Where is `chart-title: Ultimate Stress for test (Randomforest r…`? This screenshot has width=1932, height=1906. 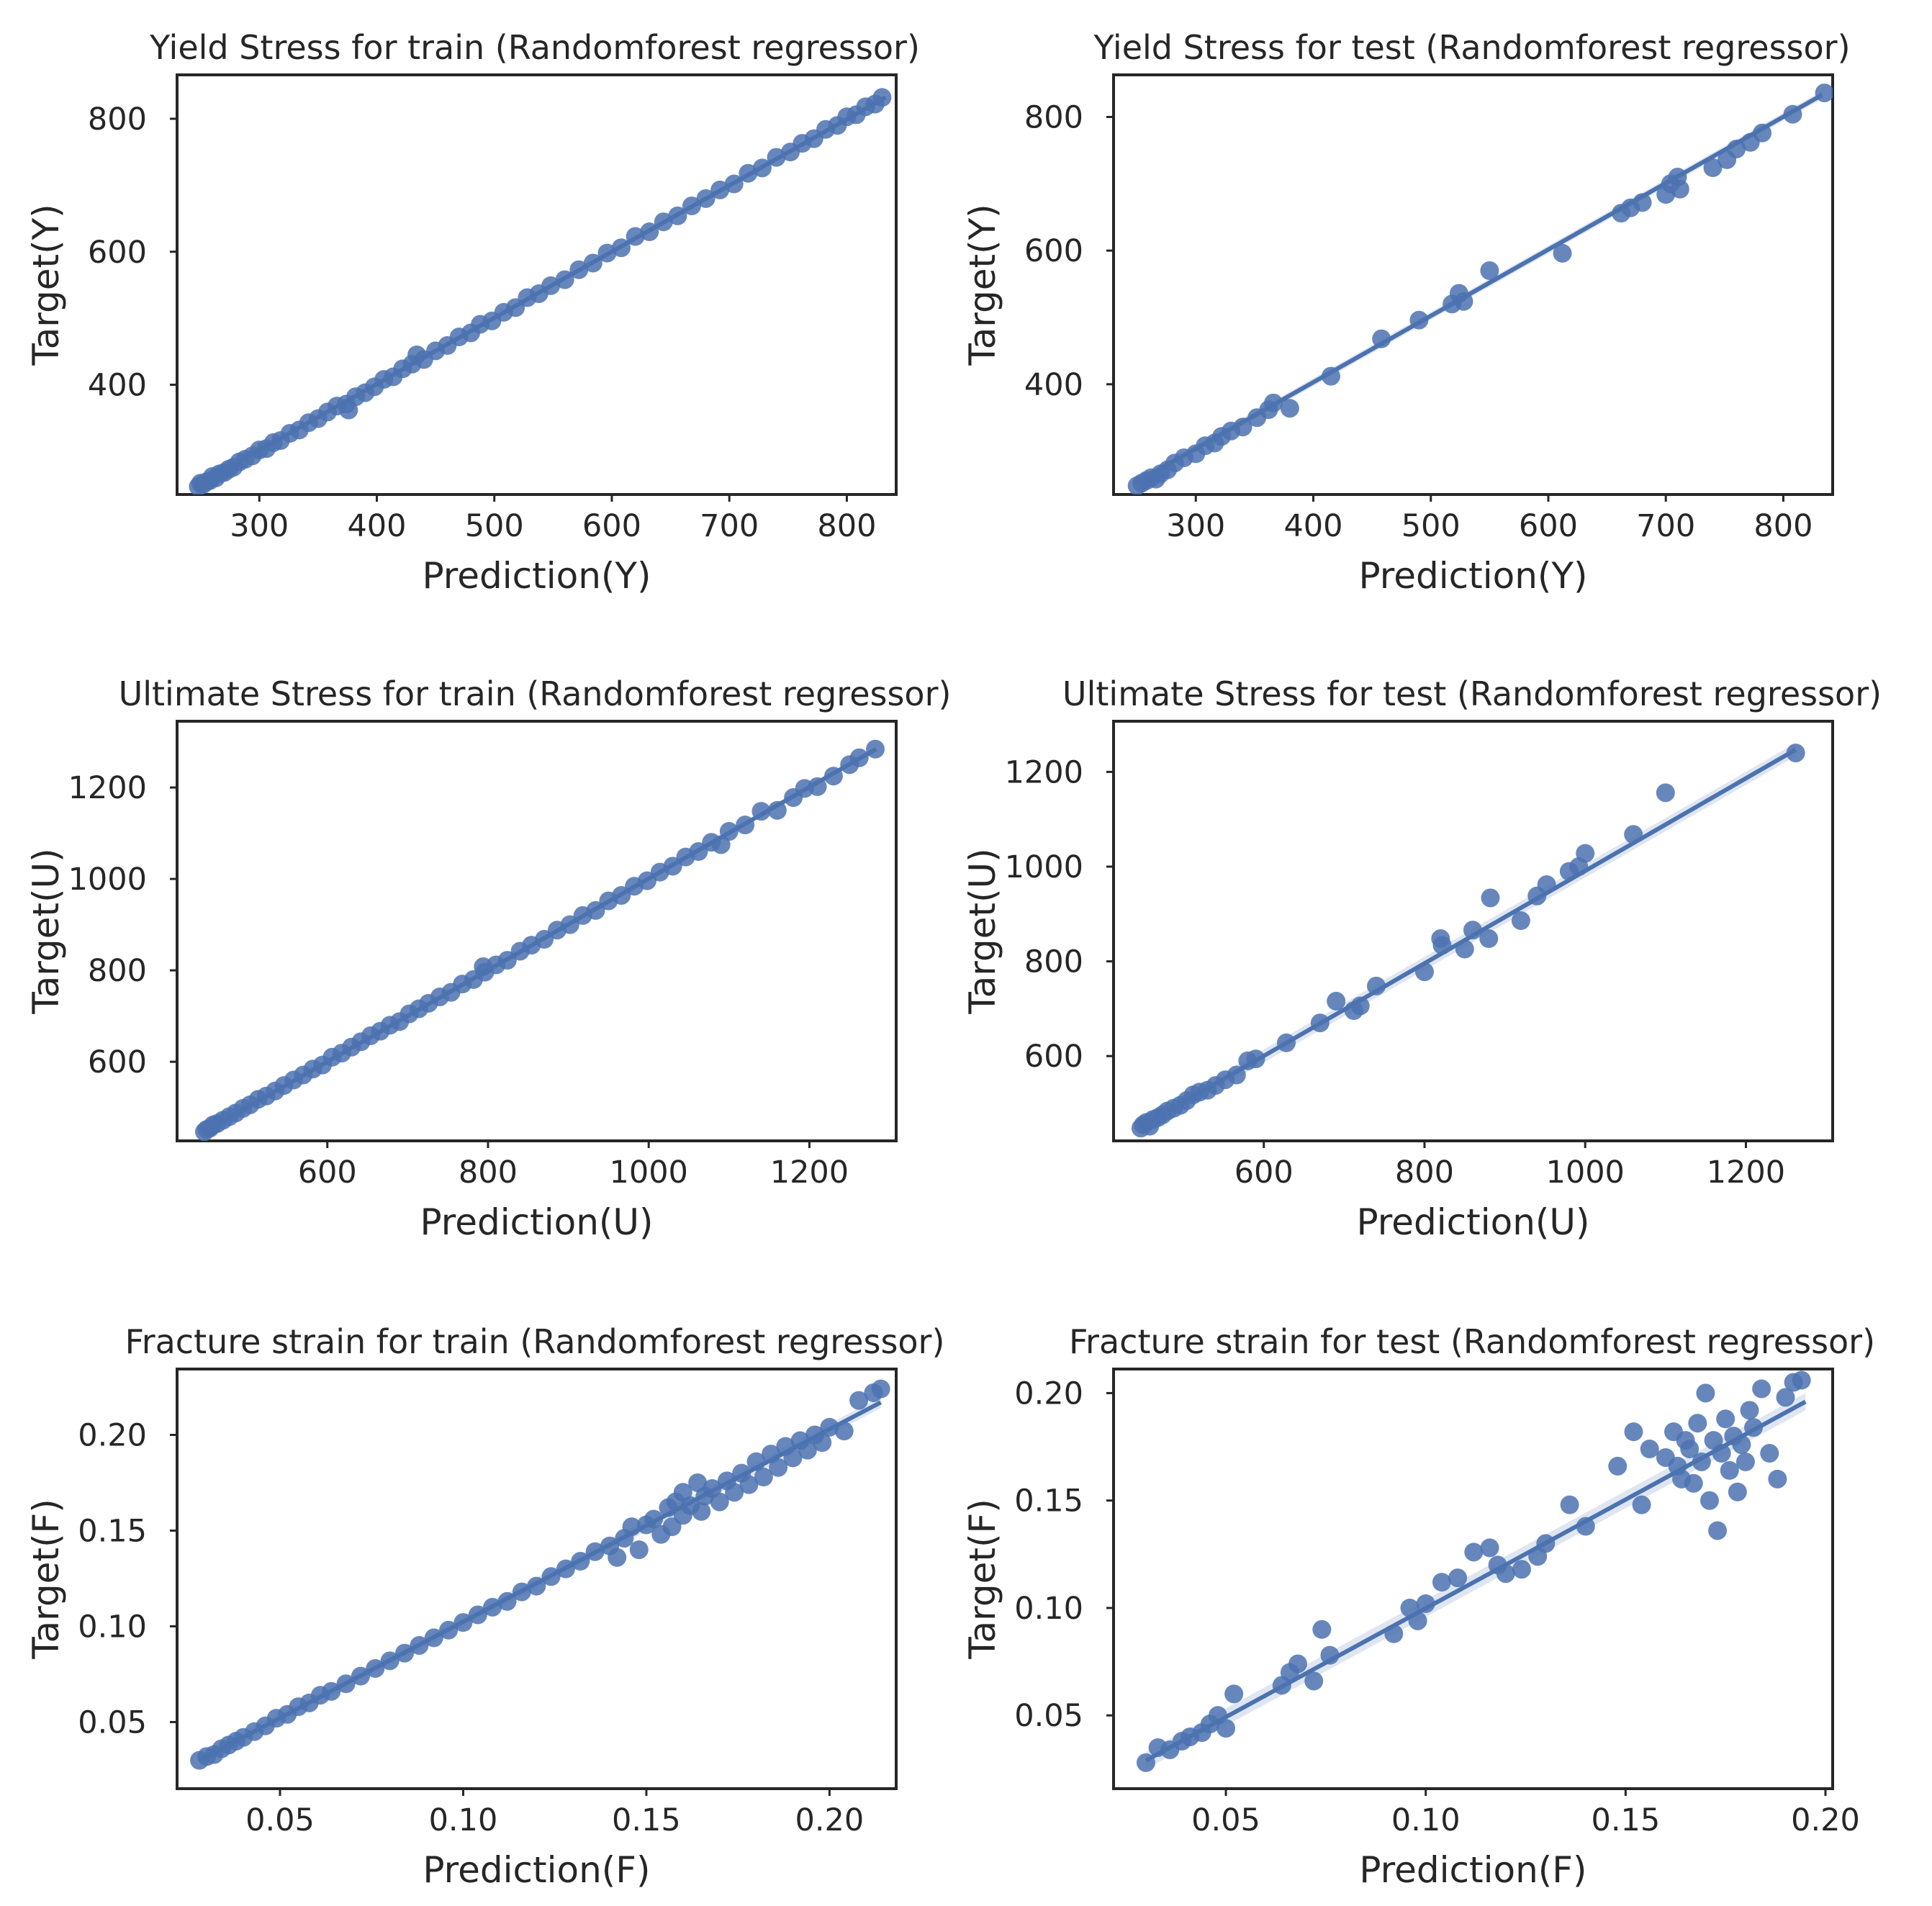
chart-title: Ultimate Stress for test (Randomforest r… is located at coordinates (1472, 693).